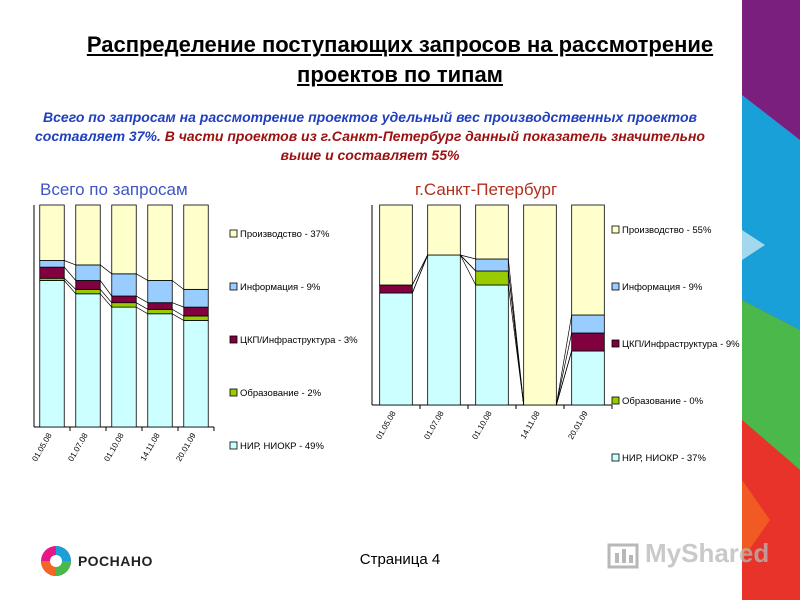 The width and height of the screenshot is (800, 600). Describe the element at coordinates (486, 189) in the screenshot. I see `chart-title-spb: г.Санкт-Петербург` at that location.